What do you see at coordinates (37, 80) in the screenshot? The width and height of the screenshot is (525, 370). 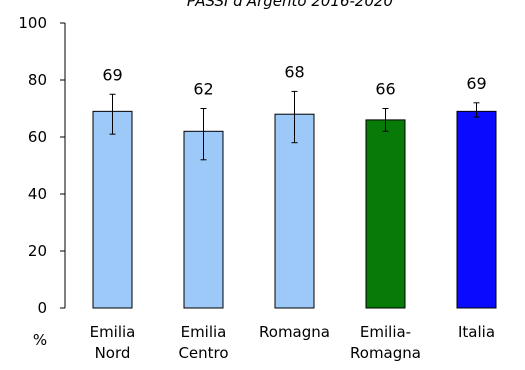 I see `y-tick-label: 80` at bounding box center [37, 80].